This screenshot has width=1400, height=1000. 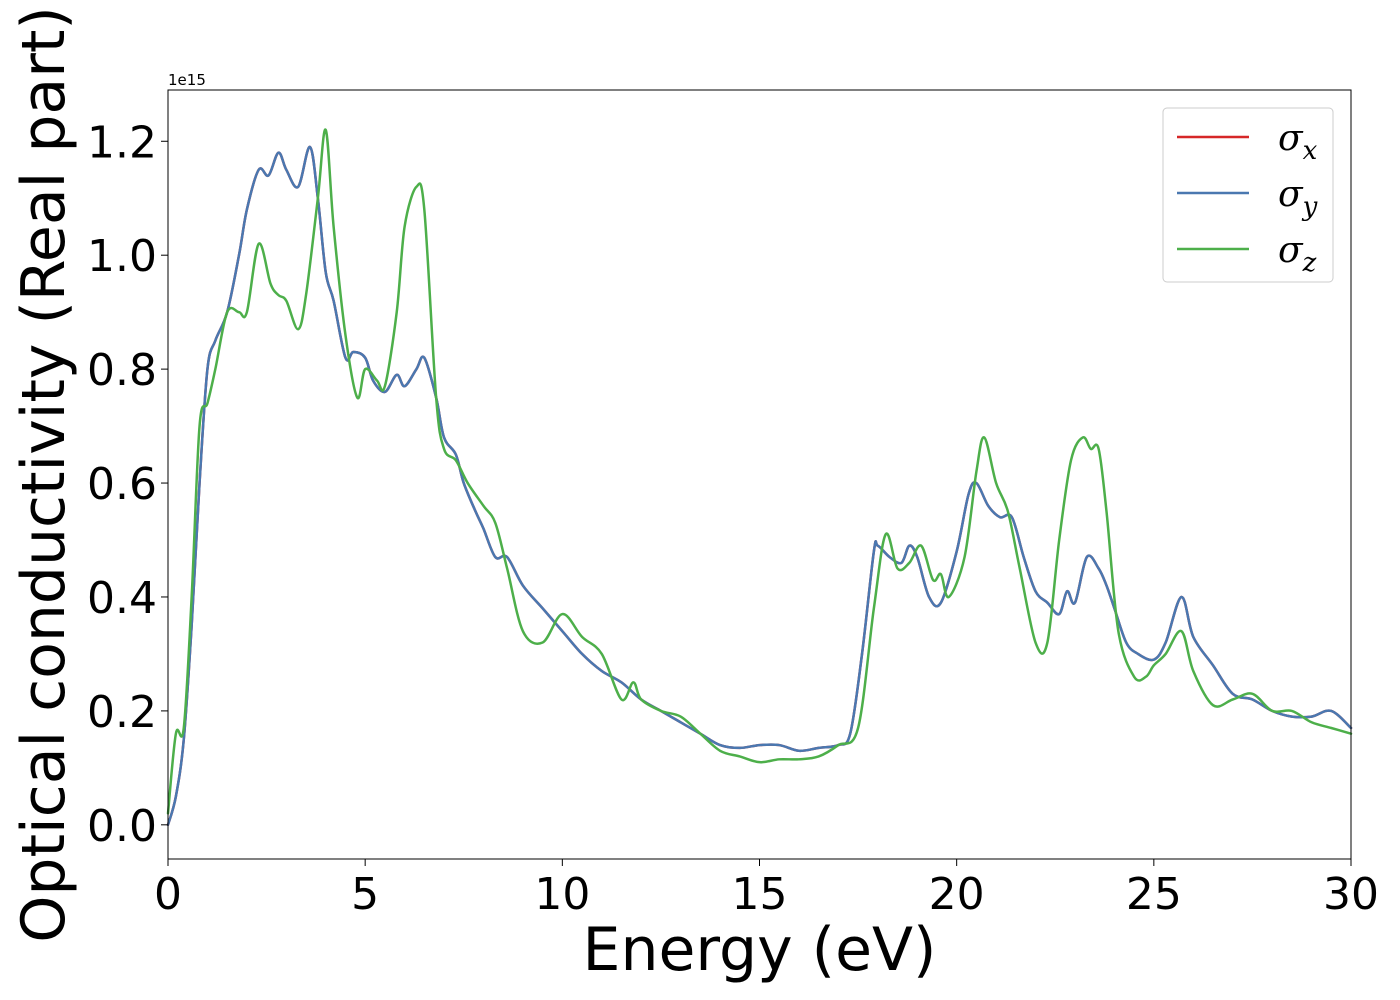 I want to click on x-tick-label: 5, so click(x=365, y=894).